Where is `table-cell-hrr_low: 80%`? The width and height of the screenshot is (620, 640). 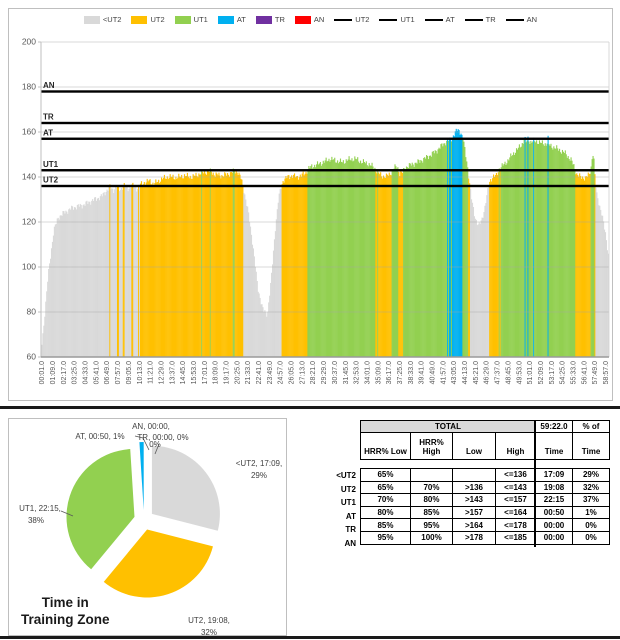
table-cell-hrr_low: 80% is located at coordinates (385, 512).